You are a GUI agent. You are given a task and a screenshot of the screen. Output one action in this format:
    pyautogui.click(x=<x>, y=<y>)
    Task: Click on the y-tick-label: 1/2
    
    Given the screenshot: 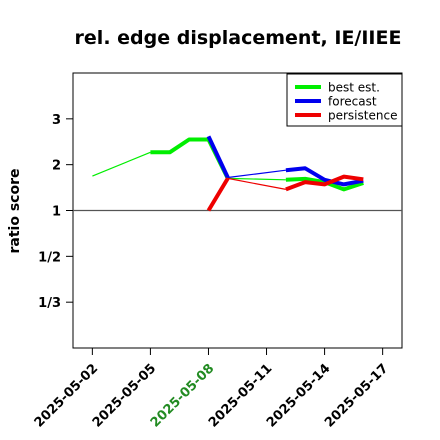 What is the action you would take?
    pyautogui.click(x=49, y=257)
    